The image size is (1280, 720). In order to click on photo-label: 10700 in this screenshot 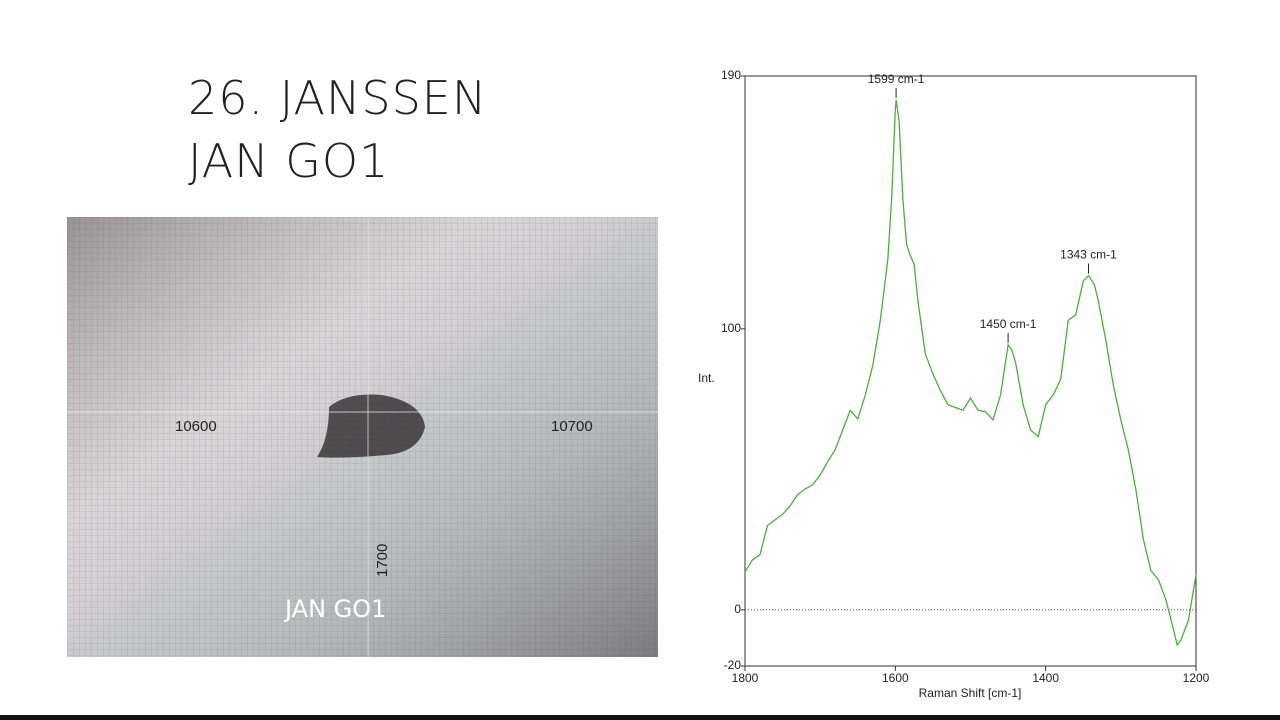, I will do `click(572, 426)`.